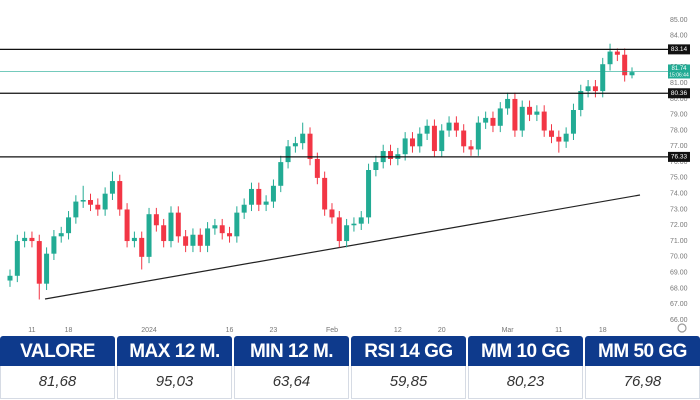 This screenshot has width=700, height=400. Describe the element at coordinates (679, 225) in the screenshot. I see `y-tick-label: 72.00` at that location.